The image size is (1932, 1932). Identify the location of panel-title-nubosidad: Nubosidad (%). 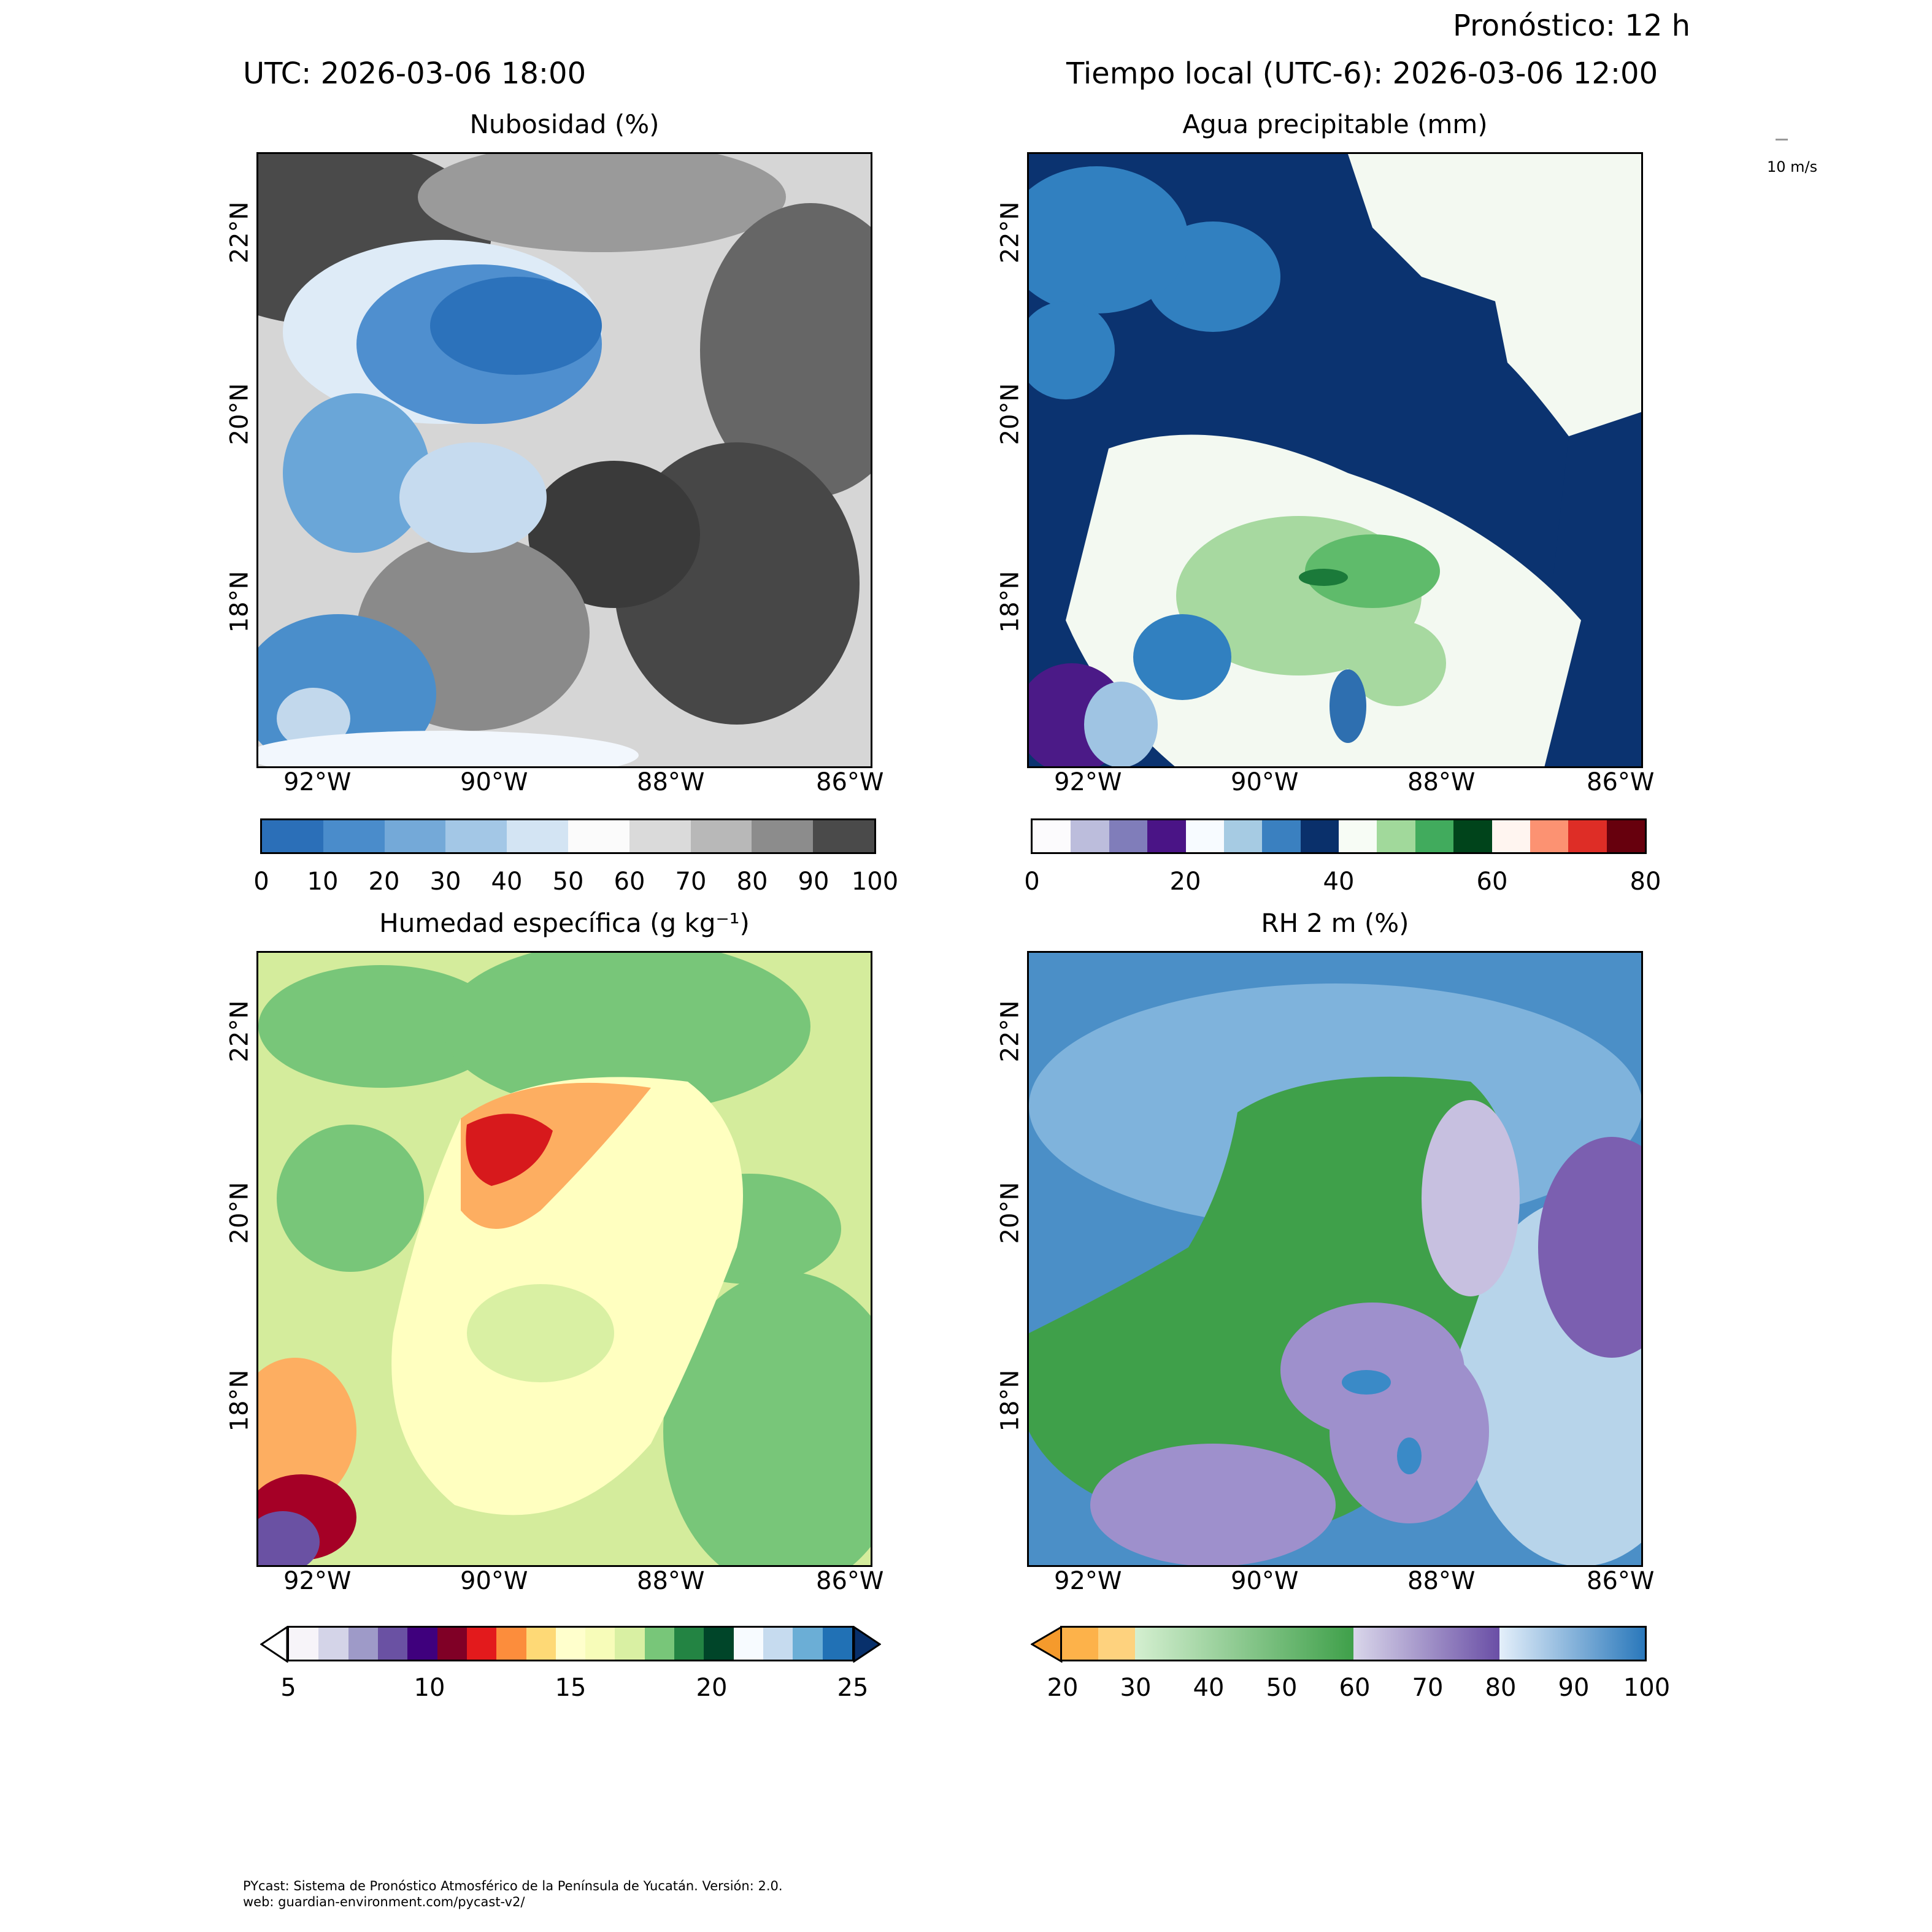
(564, 124).